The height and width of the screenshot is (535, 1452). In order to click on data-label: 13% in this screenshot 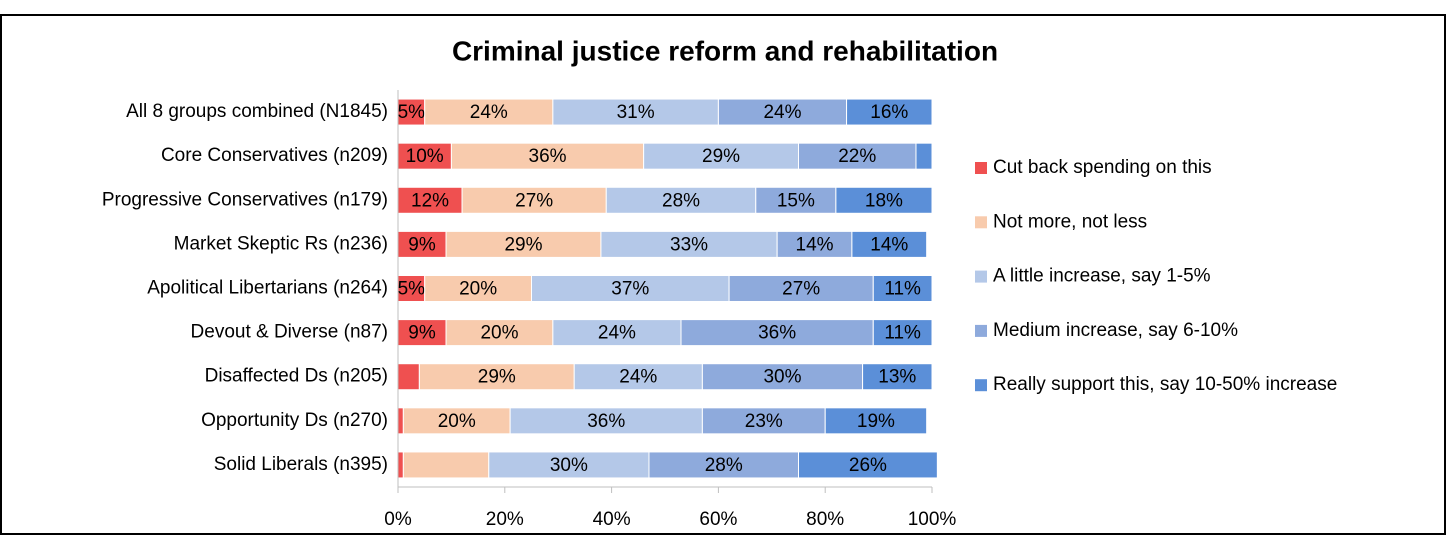, I will do `click(897, 377)`.